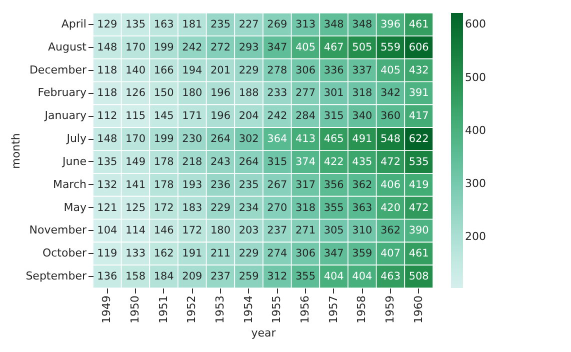  What do you see at coordinates (107, 24) in the screenshot?
I see `data-label: 129` at bounding box center [107, 24].